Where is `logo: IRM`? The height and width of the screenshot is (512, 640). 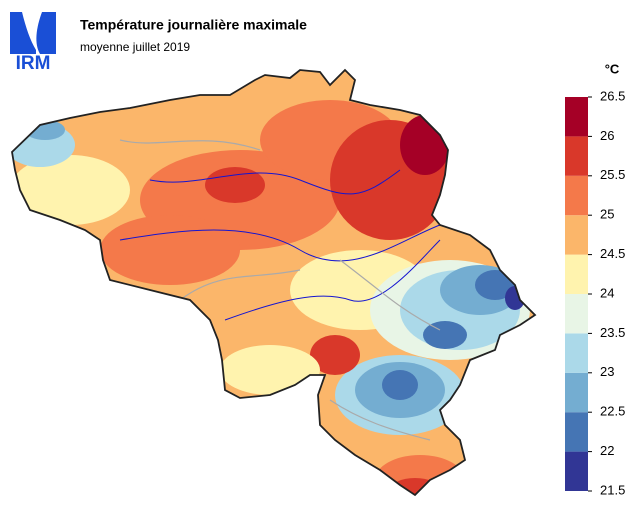
logo: IRM is located at coordinates (33, 43).